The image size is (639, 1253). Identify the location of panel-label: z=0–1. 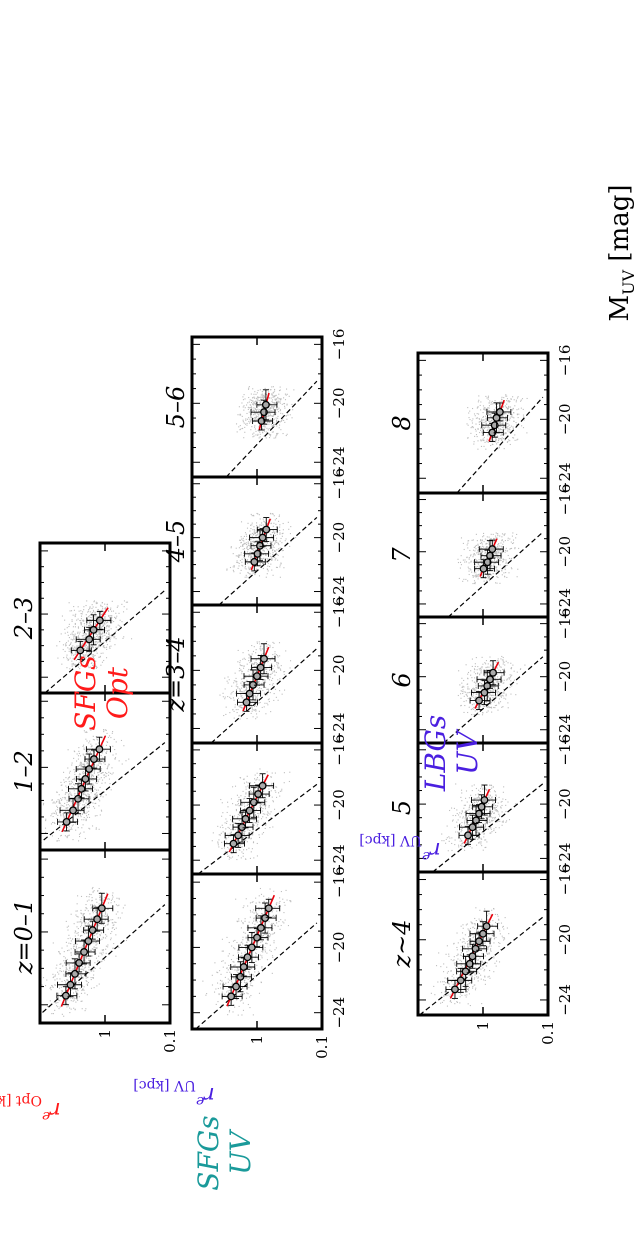
(24, 937).